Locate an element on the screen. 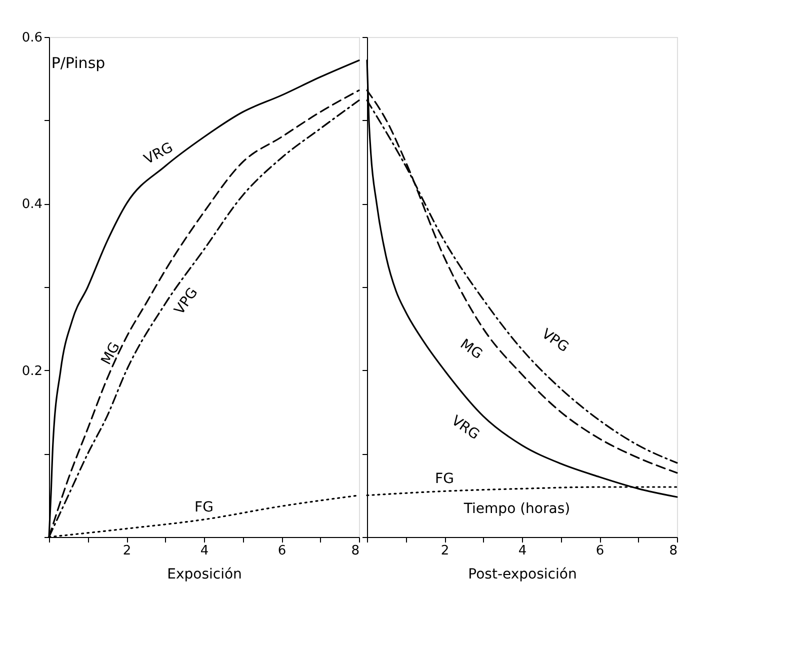  y-tick-label: 0.6 is located at coordinates (32, 38).